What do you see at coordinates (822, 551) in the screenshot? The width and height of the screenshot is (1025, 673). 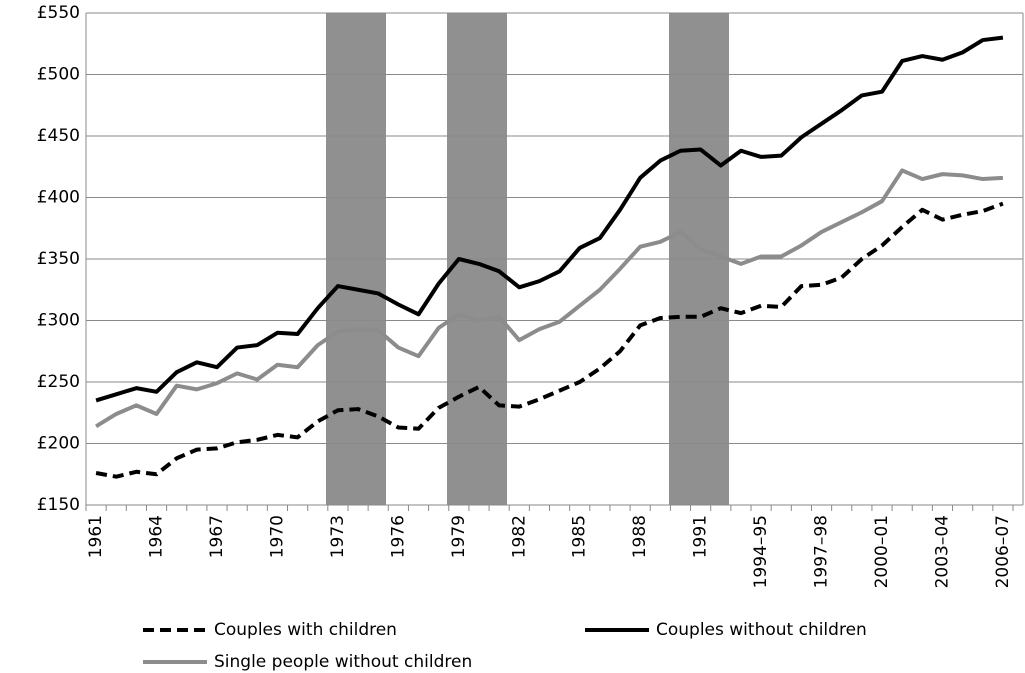 I see `x-tick-label: 1997–98` at bounding box center [822, 551].